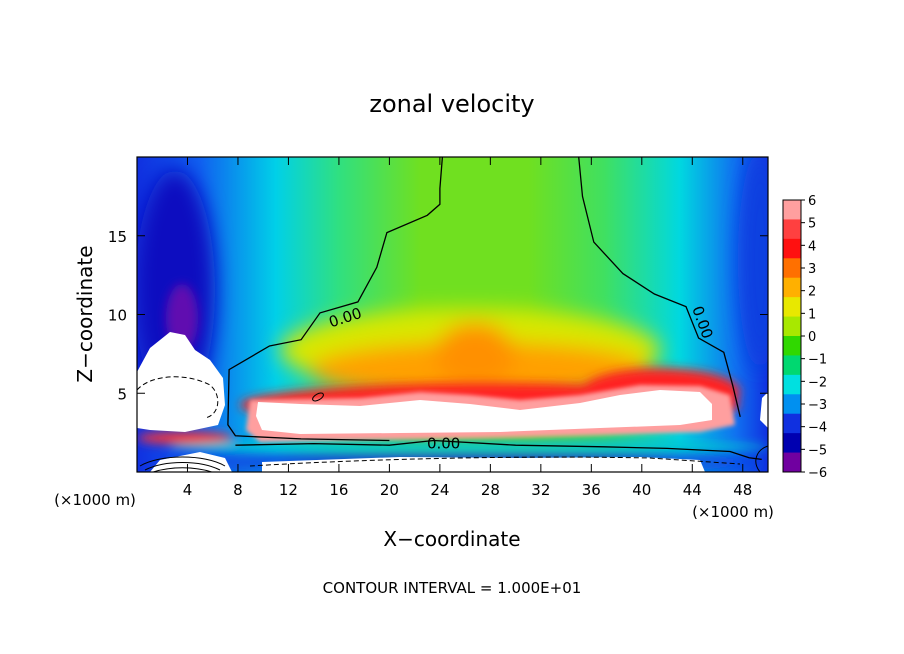 The width and height of the screenshot is (904, 654). What do you see at coordinates (188, 490) in the screenshot?
I see `x-tick-label: 4` at bounding box center [188, 490].